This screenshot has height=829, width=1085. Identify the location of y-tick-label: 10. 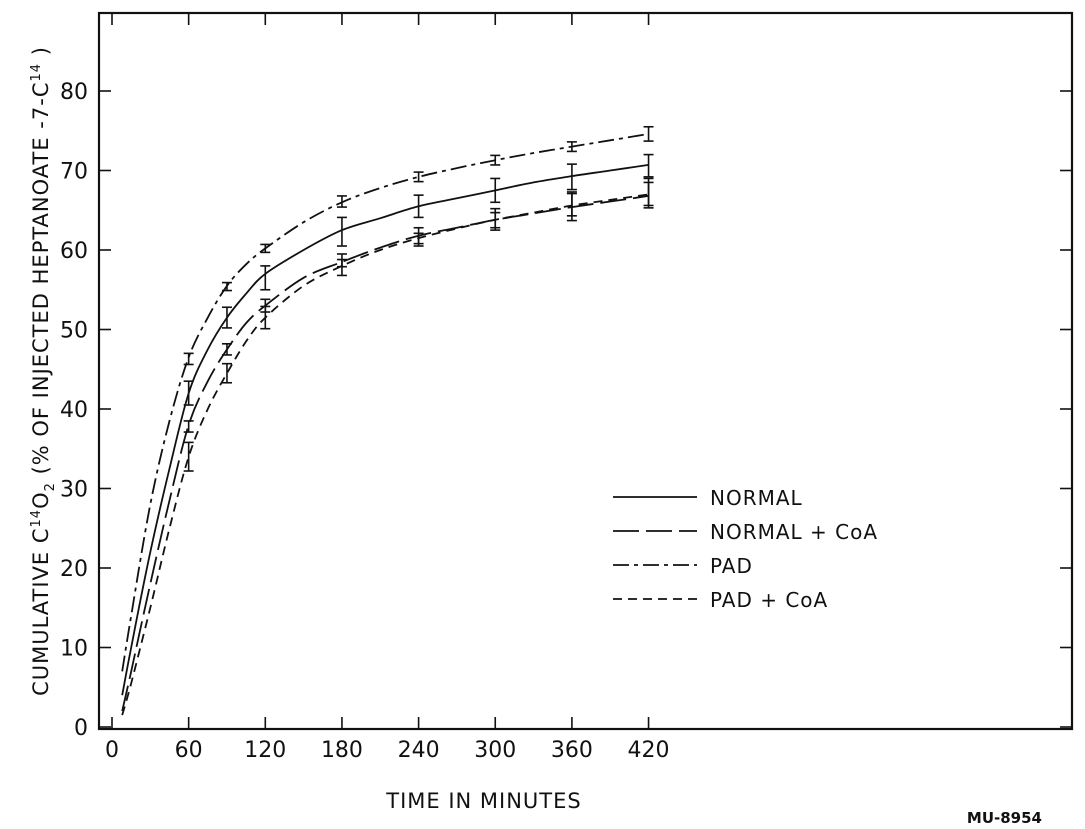
(74, 649).